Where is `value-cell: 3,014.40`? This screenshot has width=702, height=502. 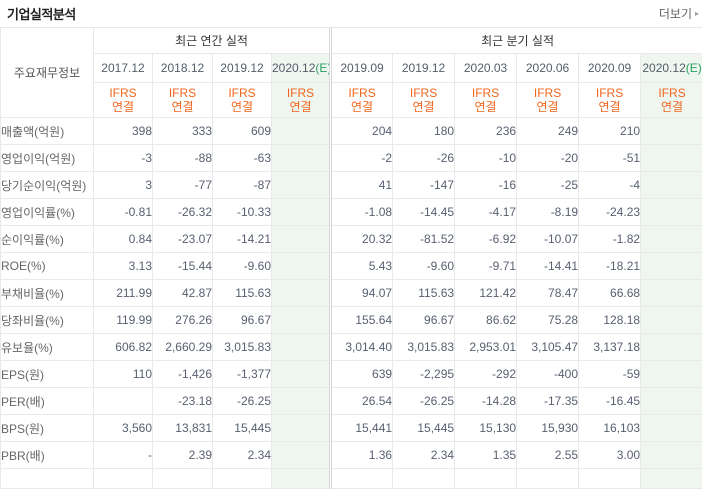 value-cell: 3,014.40 is located at coordinates (361, 347).